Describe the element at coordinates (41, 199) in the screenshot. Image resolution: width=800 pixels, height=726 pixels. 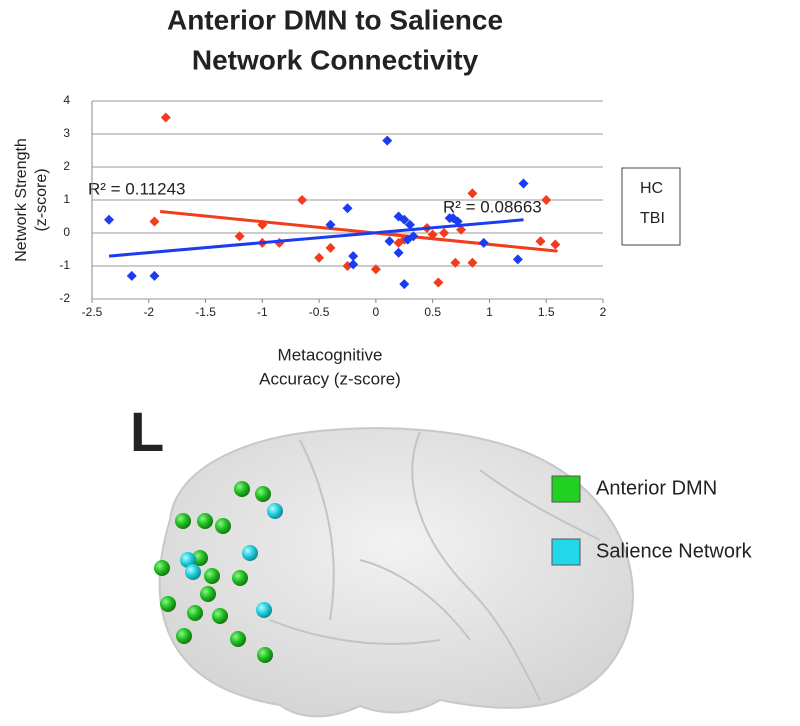
I see `y-axis-label-line: (z-score)` at that location.